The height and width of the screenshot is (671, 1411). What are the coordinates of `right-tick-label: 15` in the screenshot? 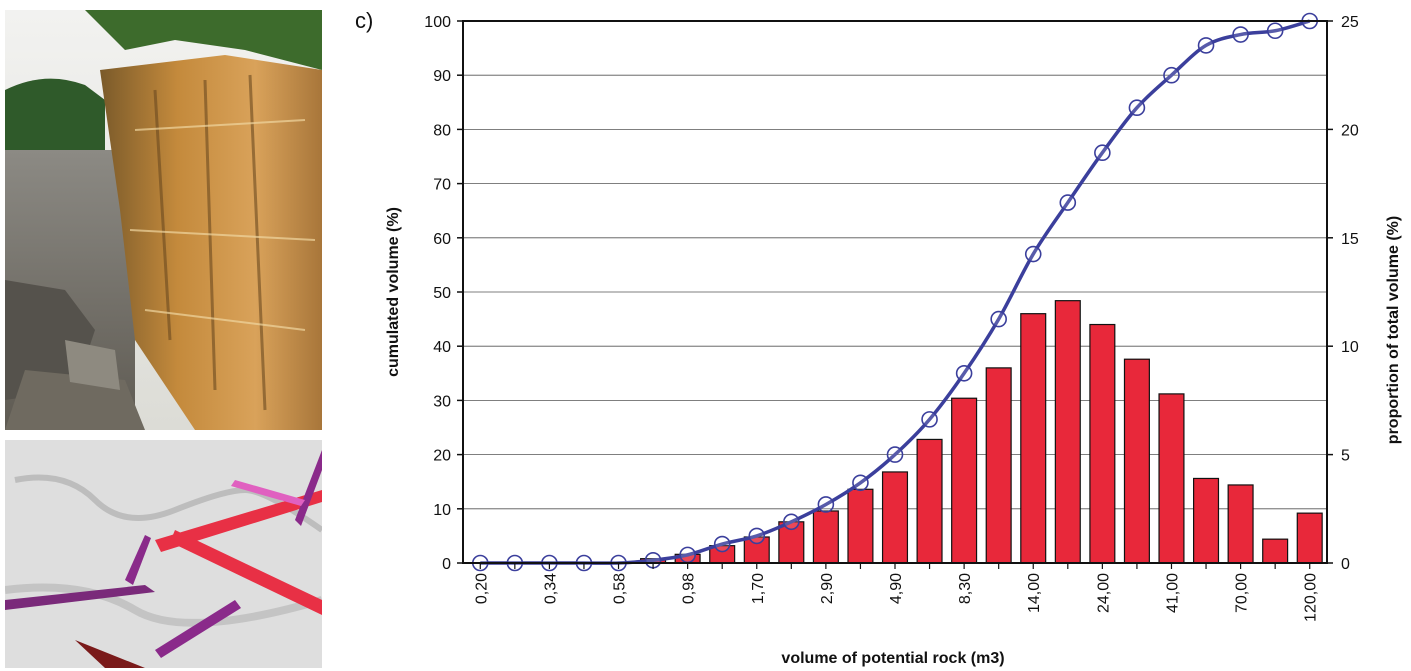 It's located at (1350, 239).